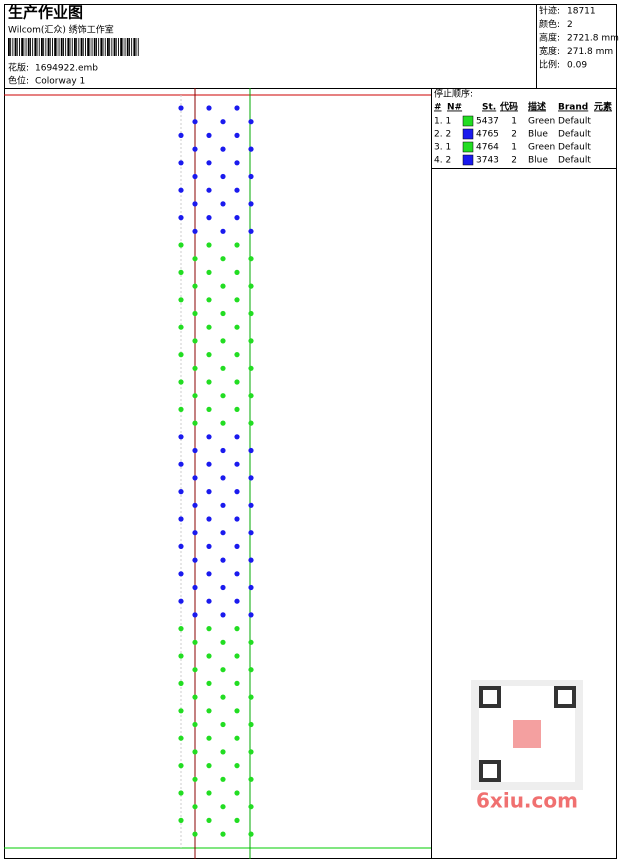  Describe the element at coordinates (454, 108) in the screenshot. I see `column-header: N#` at that location.